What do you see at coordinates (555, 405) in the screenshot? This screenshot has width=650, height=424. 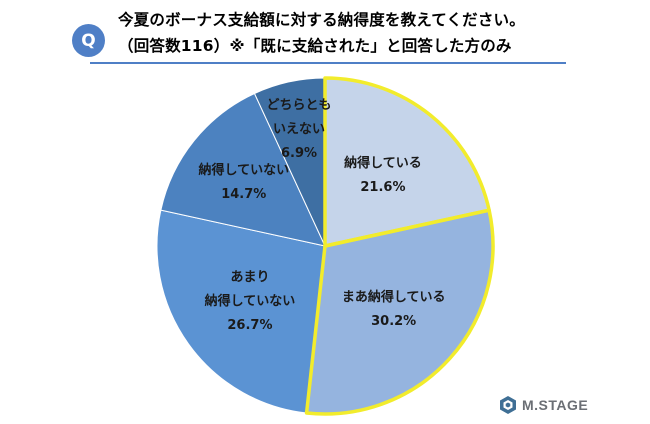 I see `logo-text: M.STAGE` at bounding box center [555, 405].